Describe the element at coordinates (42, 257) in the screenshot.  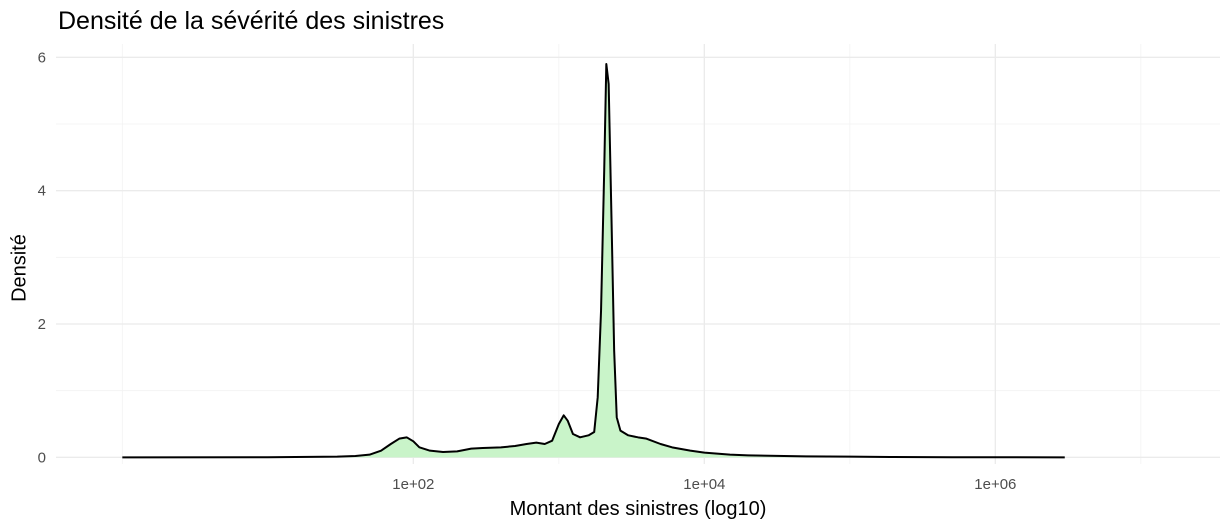
I see `y-tick-labels: 0 2 4 6` at that location.